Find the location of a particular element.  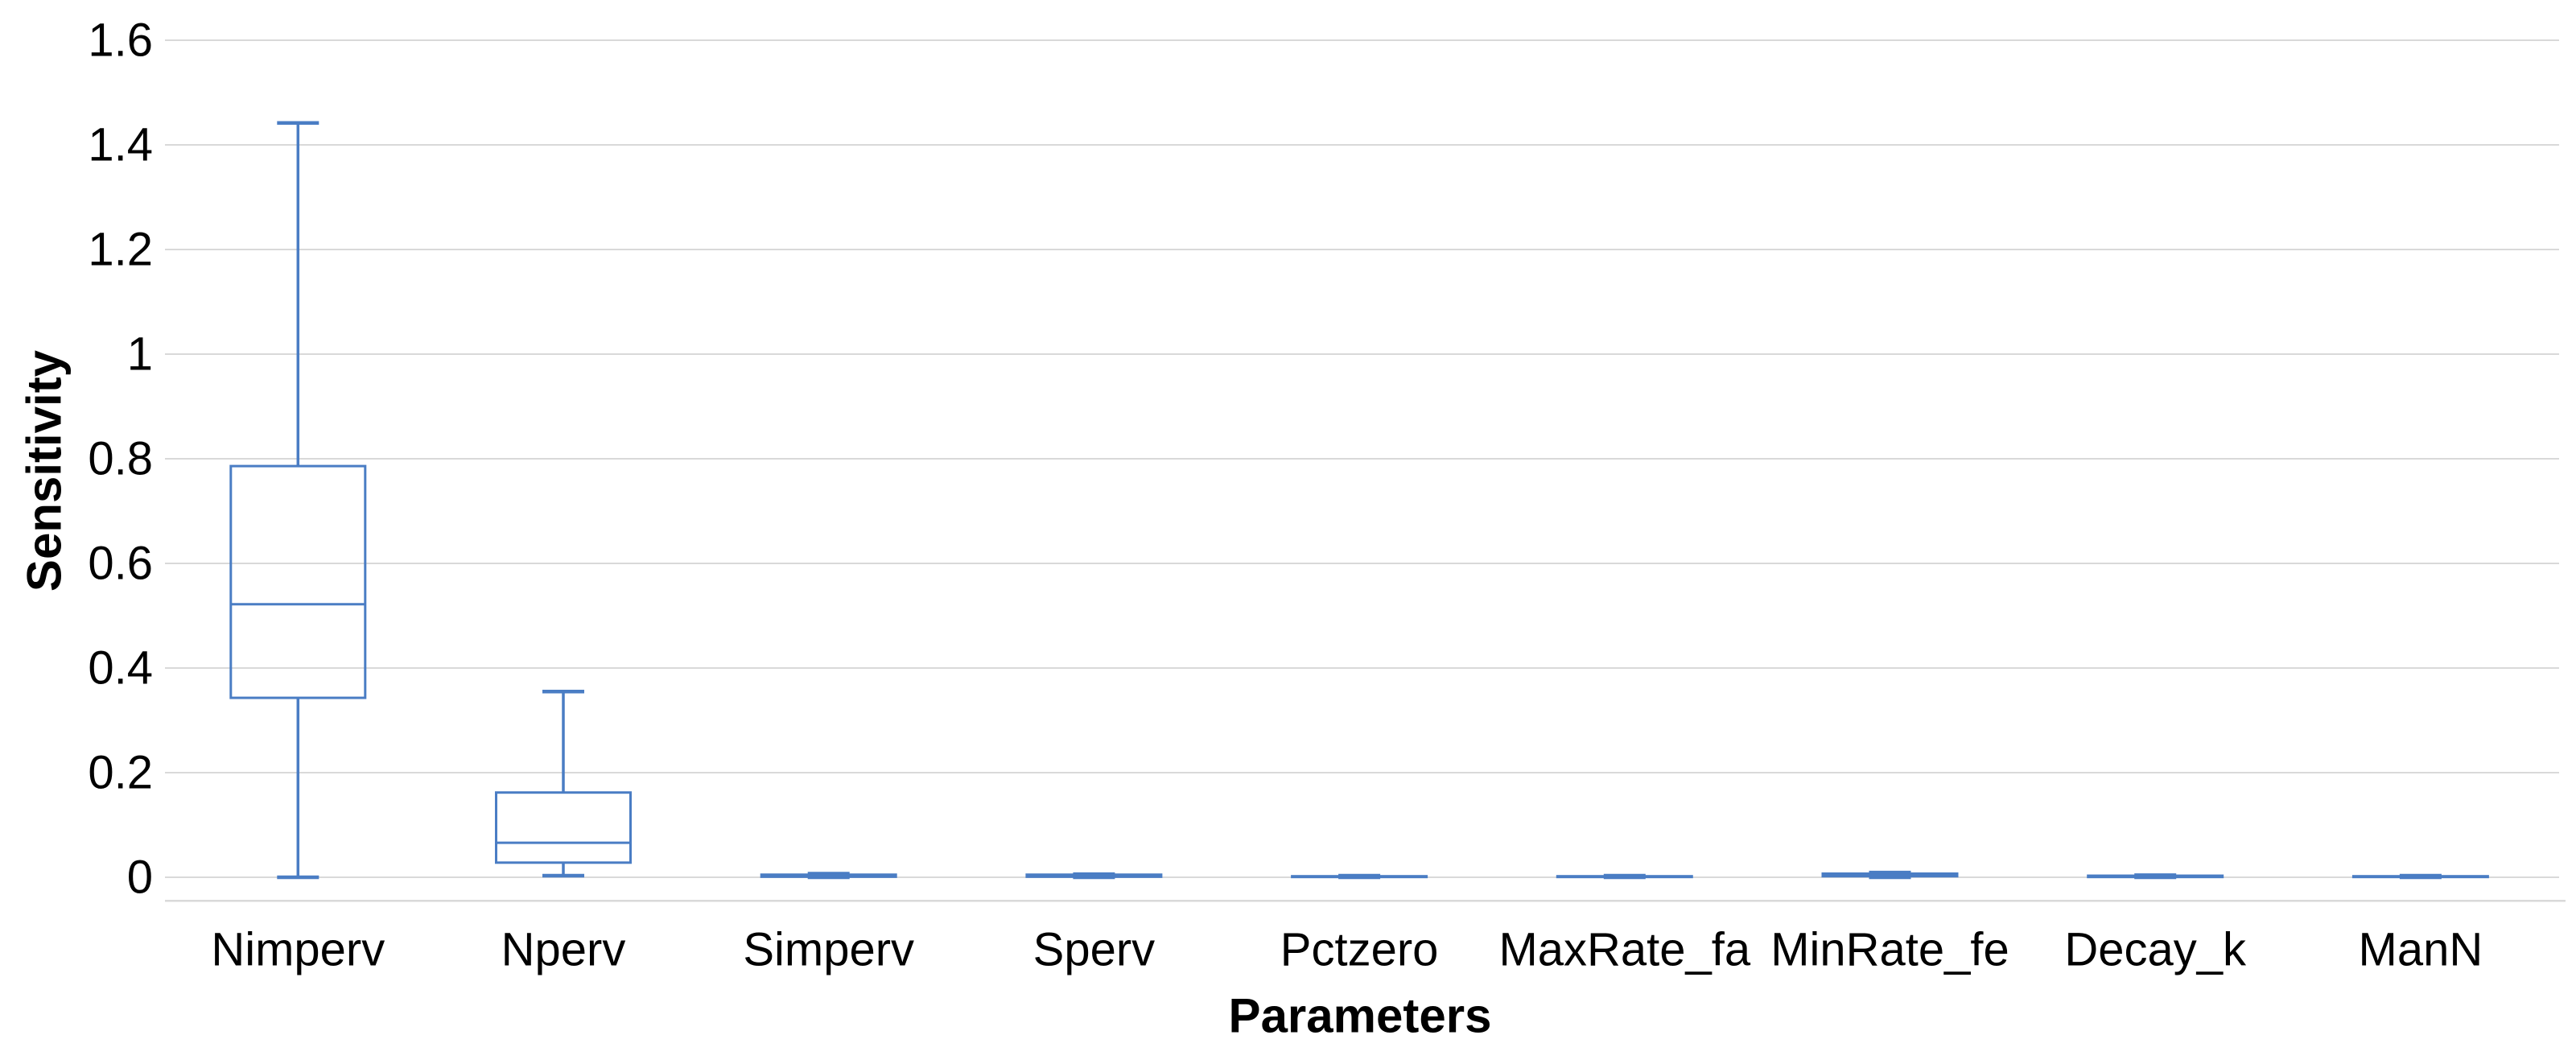

y-tick-label: 0.2 is located at coordinates (120, 773).